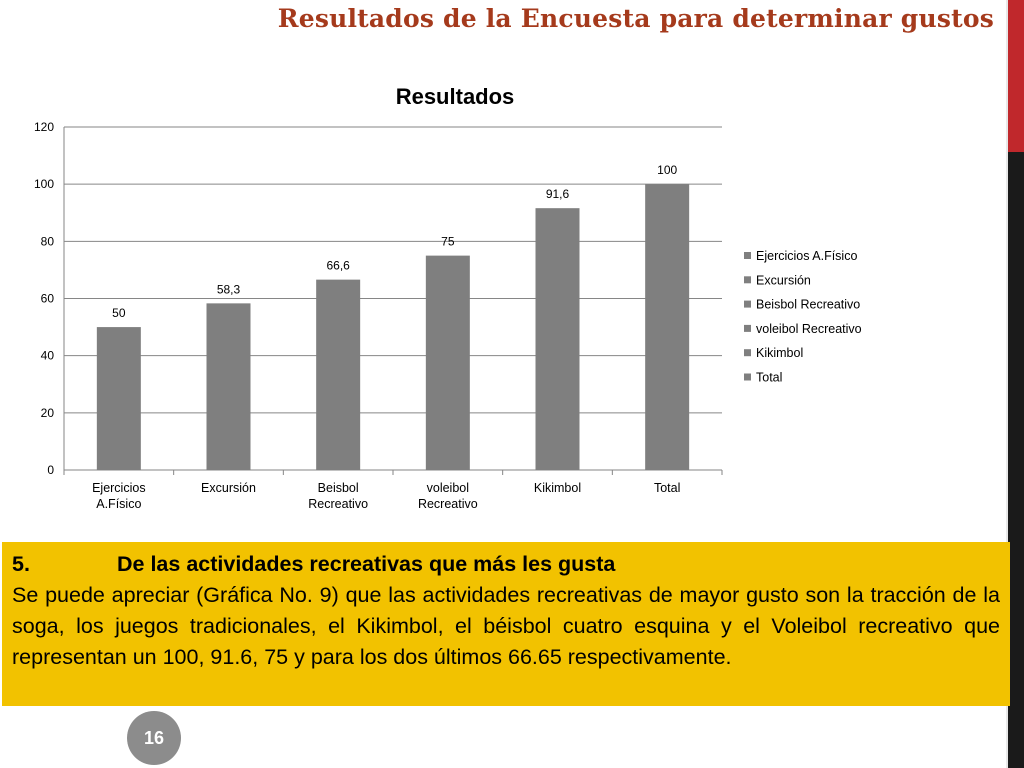  Describe the element at coordinates (783, 280) in the screenshot. I see `legend-label: Excursión` at that location.